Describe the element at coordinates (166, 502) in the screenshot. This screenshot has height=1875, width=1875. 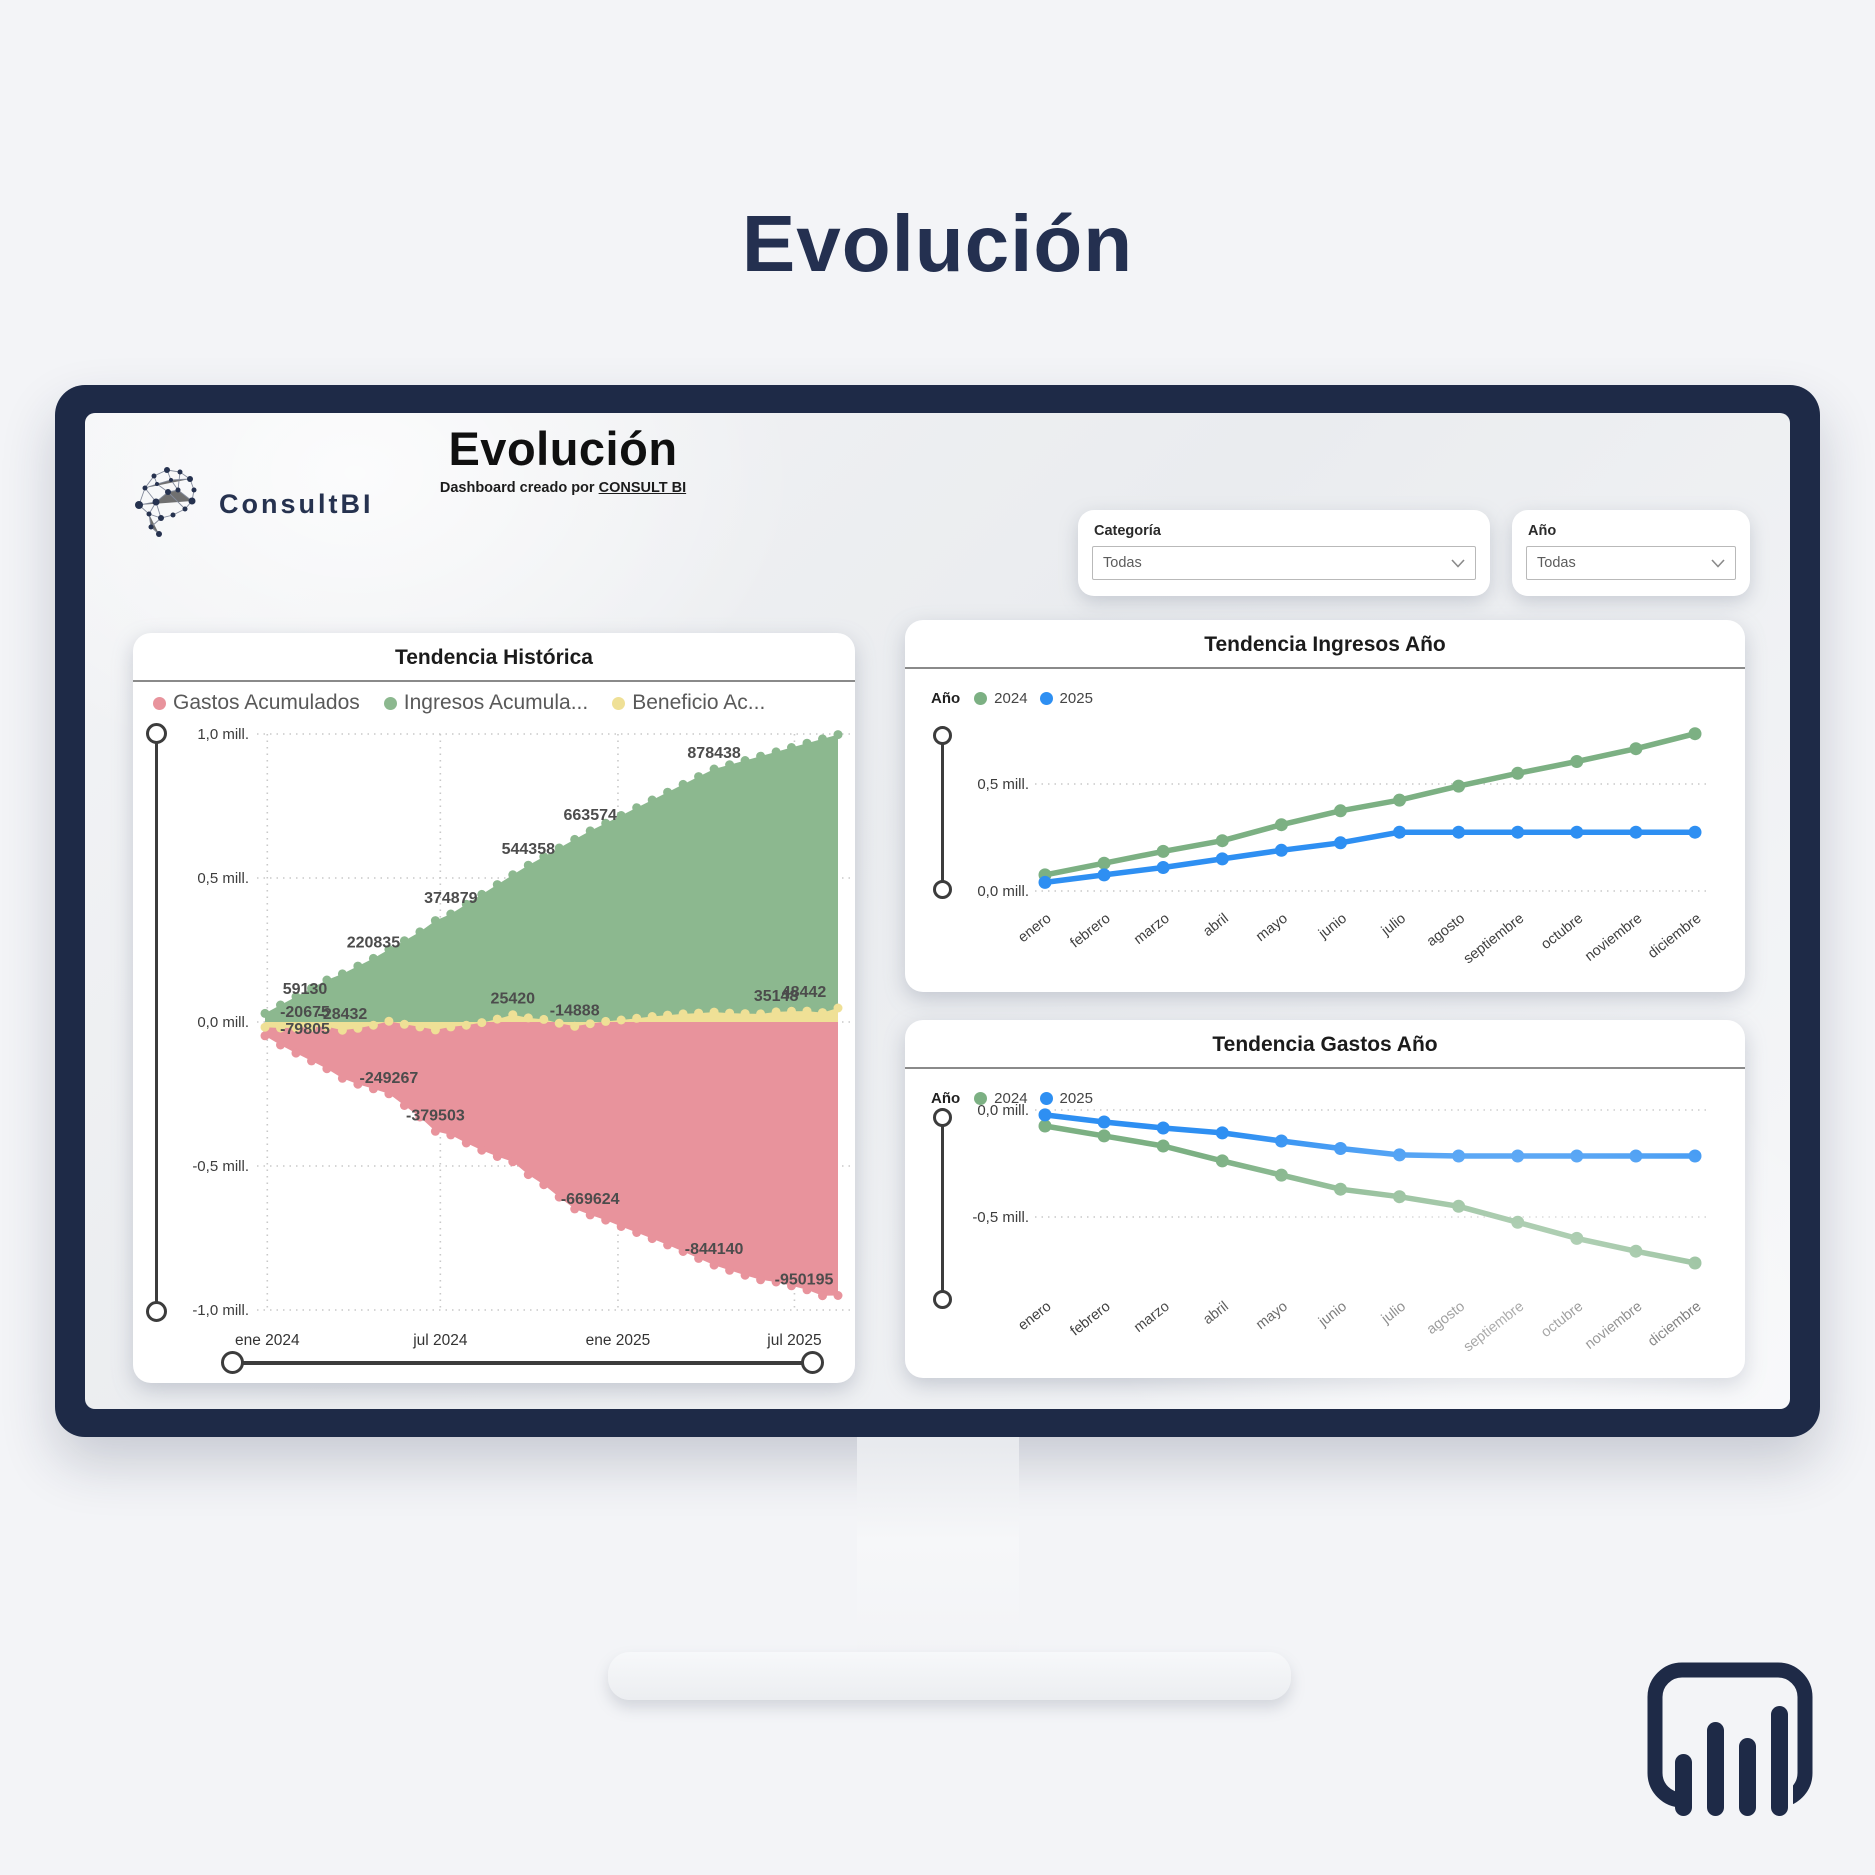
I see `brain-network-logo-icon` at that location.